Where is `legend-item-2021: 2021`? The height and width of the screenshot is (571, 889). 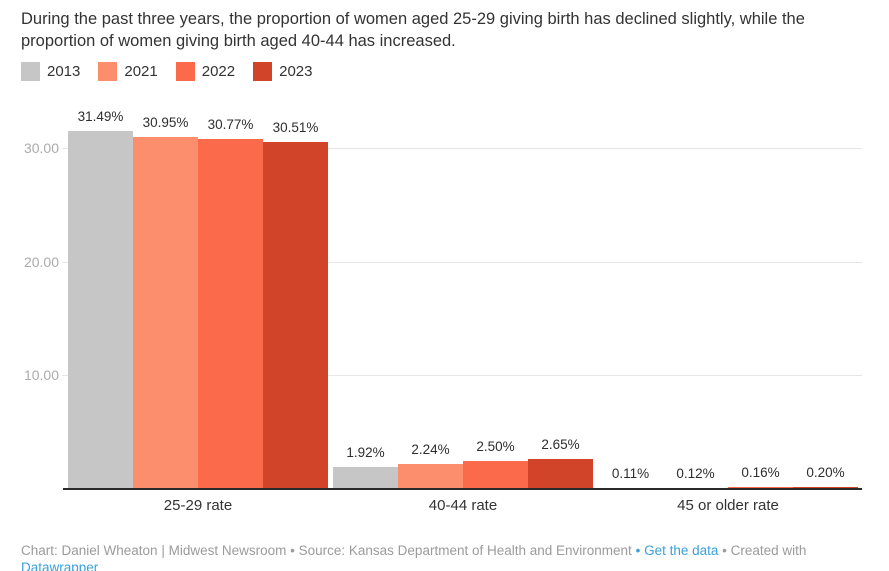
legend-item-2021: 2021 is located at coordinates (128, 71).